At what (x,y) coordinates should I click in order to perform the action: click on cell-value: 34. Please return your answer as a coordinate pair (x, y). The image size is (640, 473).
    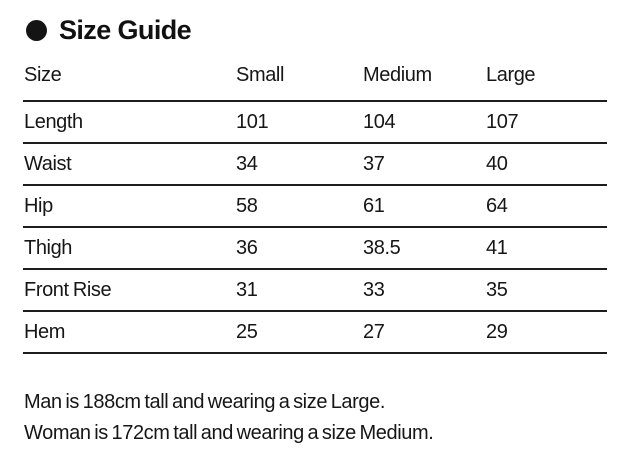
    Looking at the image, I should click on (298, 164).